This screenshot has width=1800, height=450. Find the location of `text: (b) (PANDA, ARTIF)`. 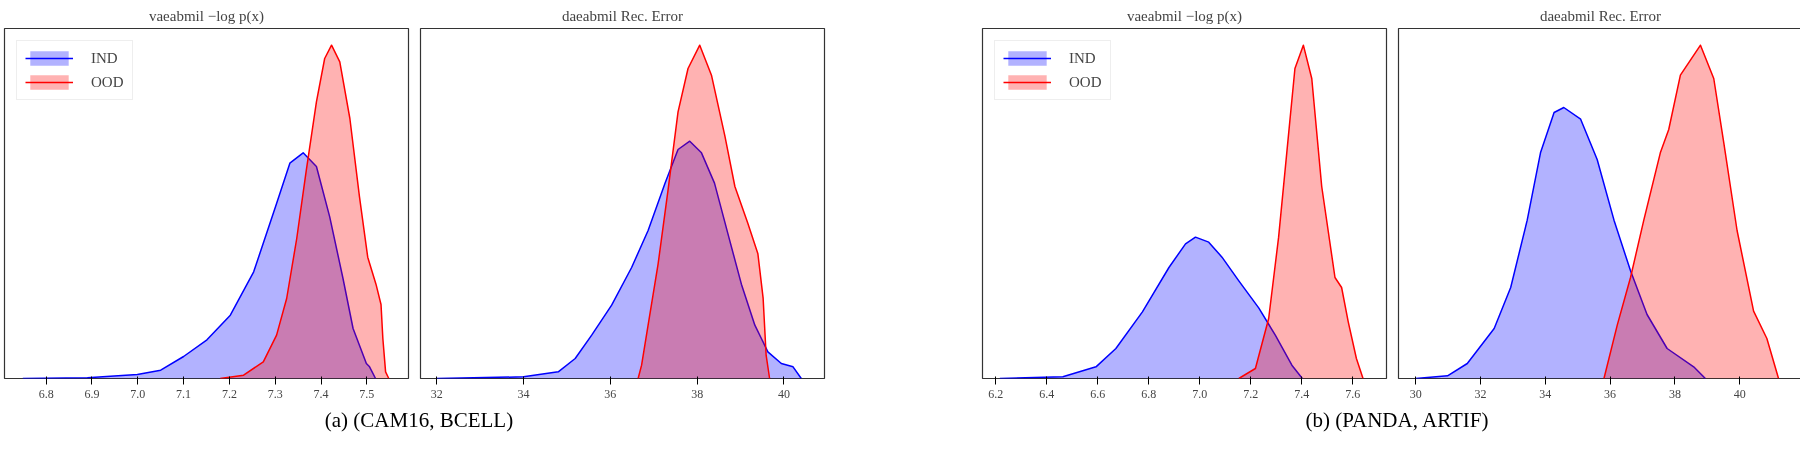

text: (b) (PANDA, ARTIF) is located at coordinates (1397, 420).